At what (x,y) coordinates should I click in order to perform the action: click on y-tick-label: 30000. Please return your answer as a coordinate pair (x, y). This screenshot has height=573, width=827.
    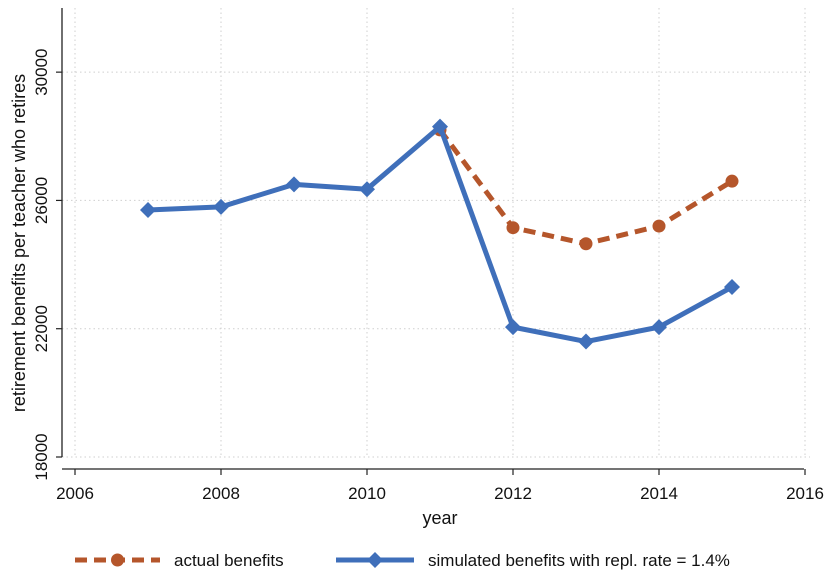
    Looking at the image, I should click on (41, 72).